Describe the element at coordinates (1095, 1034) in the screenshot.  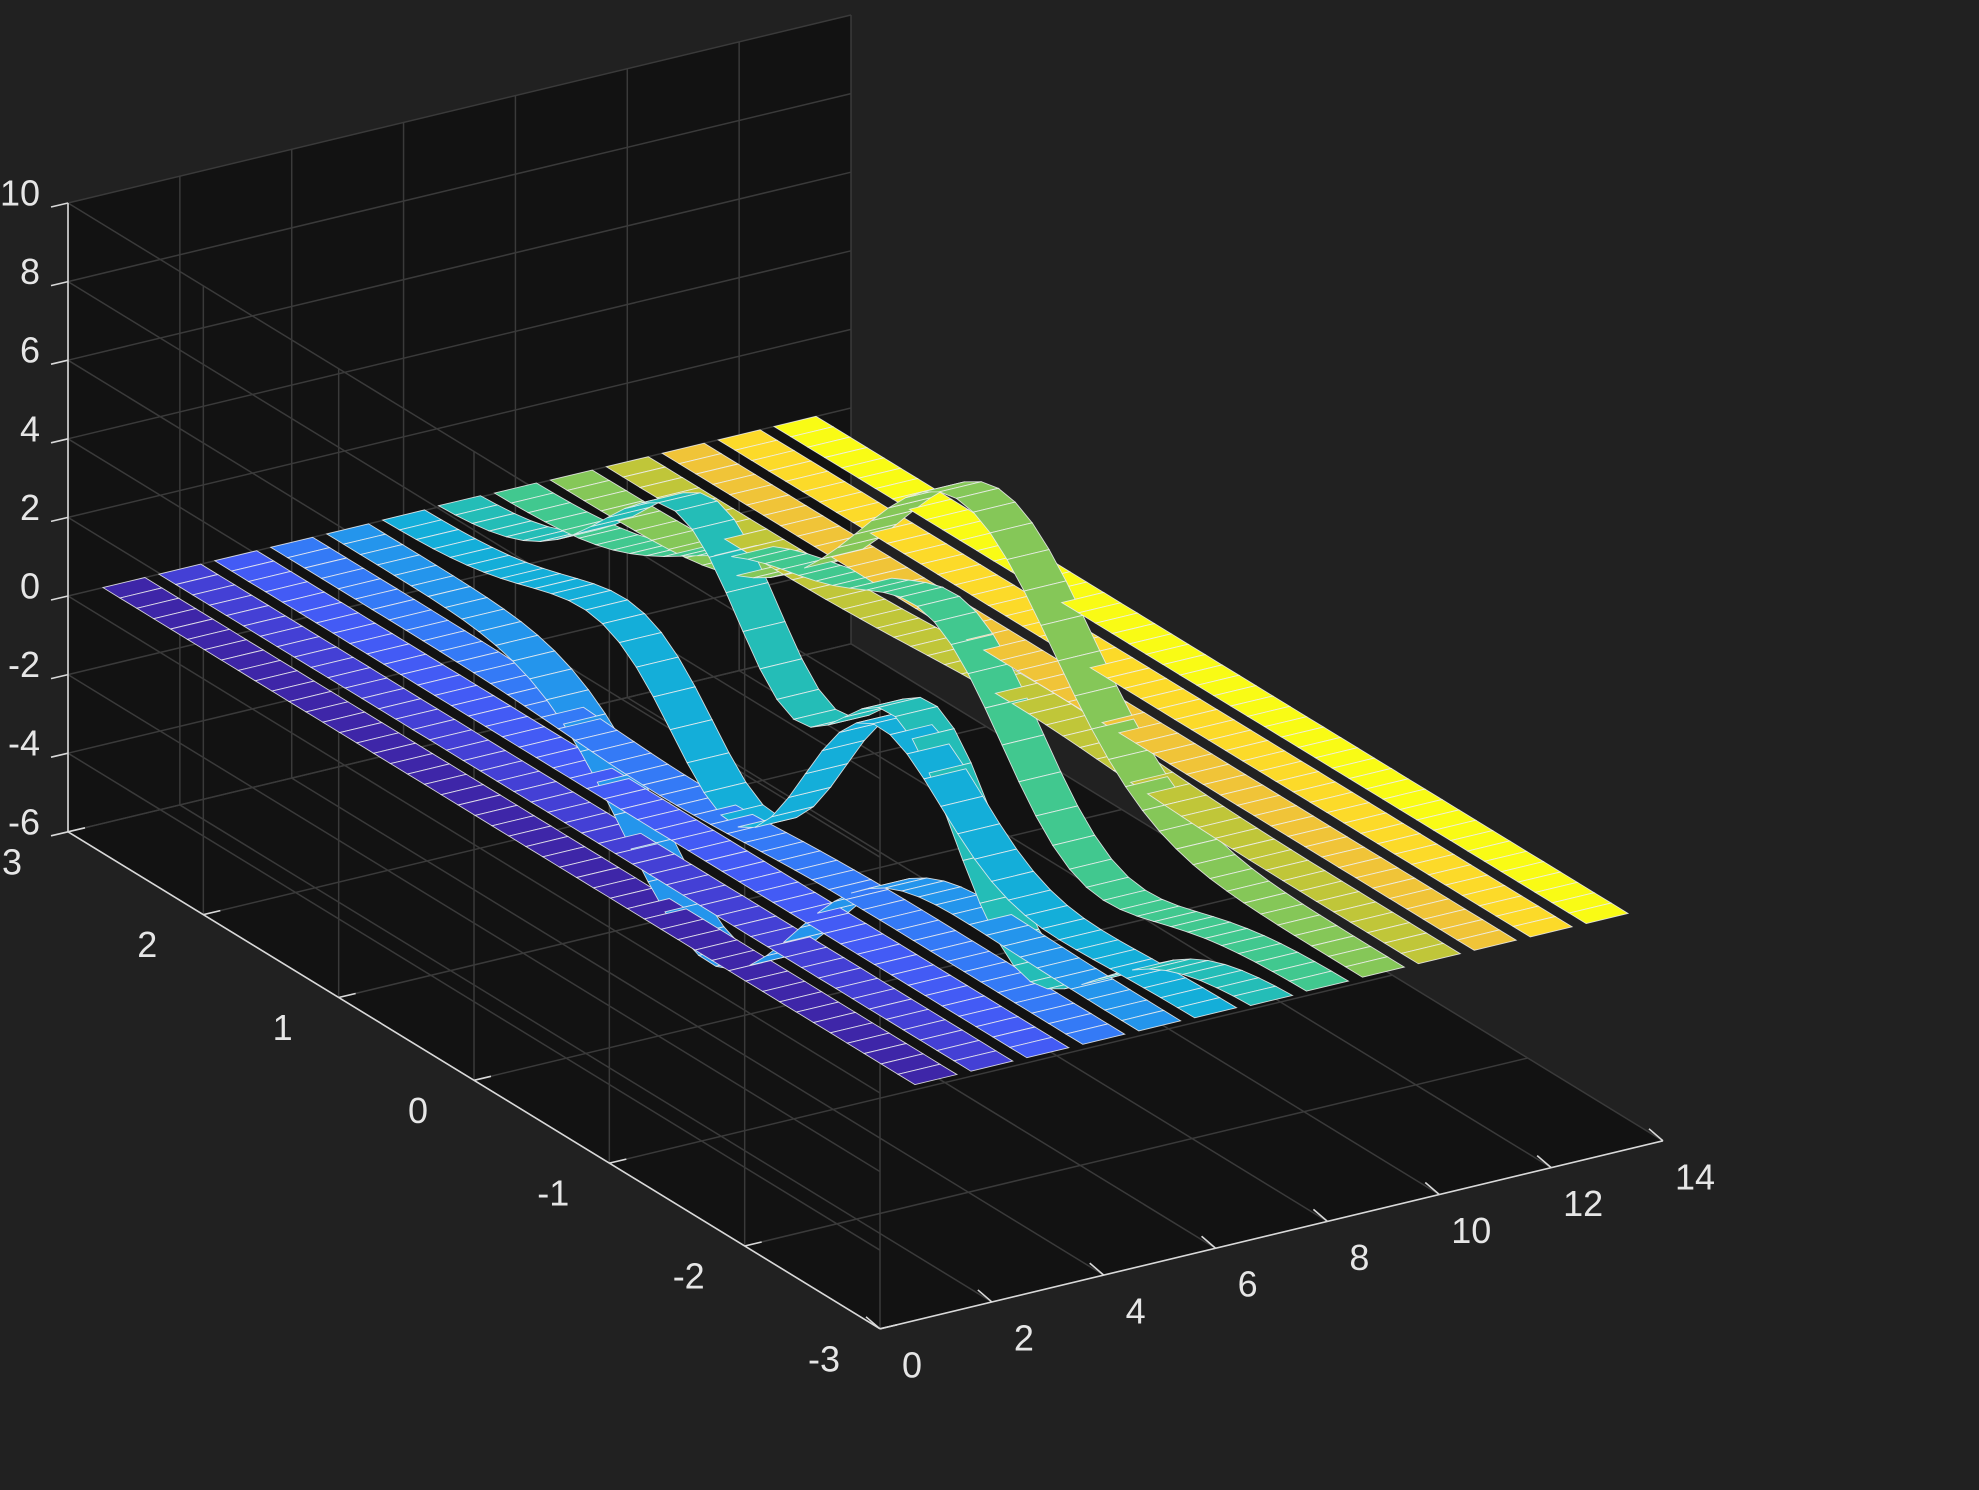
I see `ribbon-4-facet` at that location.